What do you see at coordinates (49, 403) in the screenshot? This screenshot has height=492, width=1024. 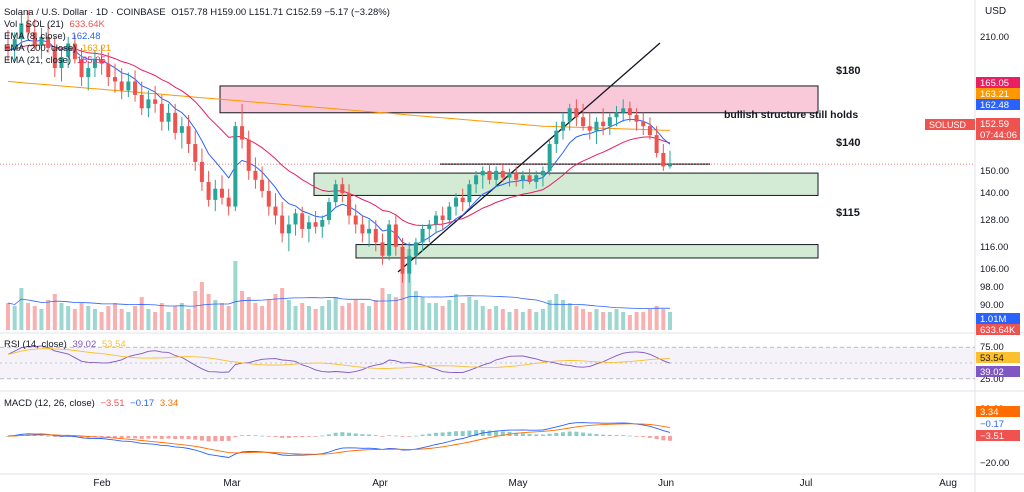 I see `macd-label: MACD (12, 26, close)` at bounding box center [49, 403].